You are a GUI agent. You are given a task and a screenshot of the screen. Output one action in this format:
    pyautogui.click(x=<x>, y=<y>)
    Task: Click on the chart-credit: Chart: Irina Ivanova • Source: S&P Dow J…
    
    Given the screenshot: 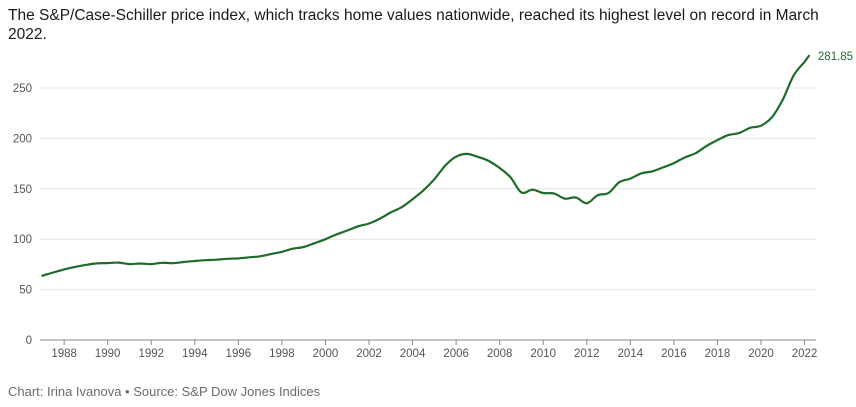 What is the action you would take?
    pyautogui.click(x=164, y=391)
    